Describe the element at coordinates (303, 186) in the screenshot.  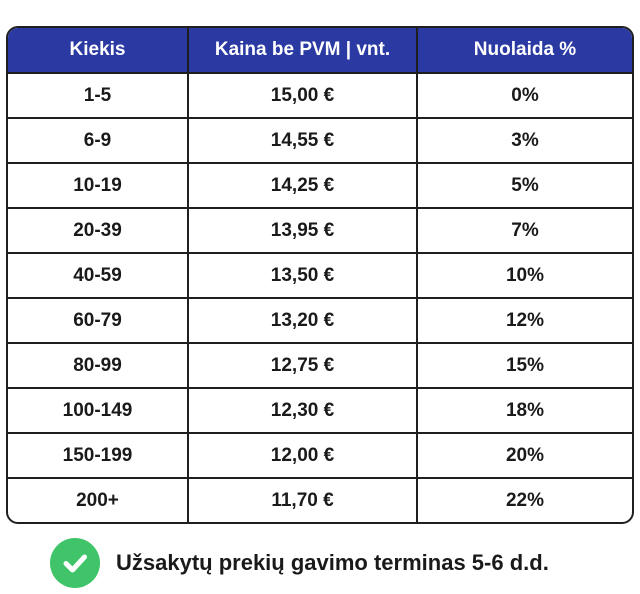
I see `price-cell: 14,25 €` at that location.